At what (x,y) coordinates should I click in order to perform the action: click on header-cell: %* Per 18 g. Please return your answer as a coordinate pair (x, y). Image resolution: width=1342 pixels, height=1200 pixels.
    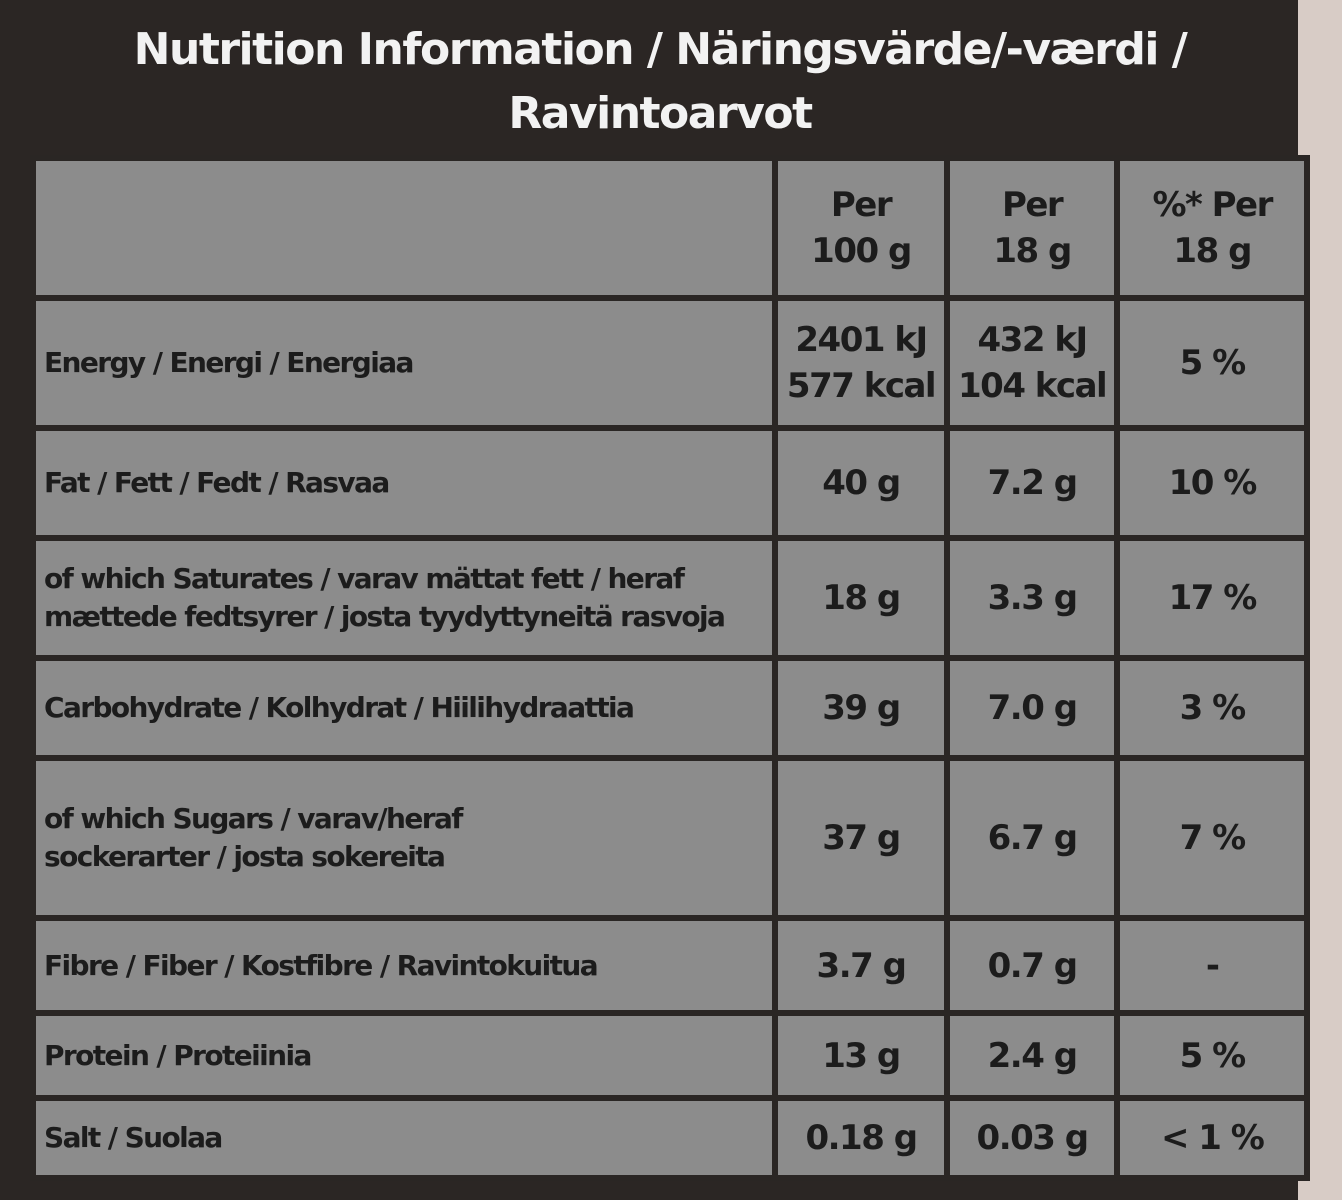
    Looking at the image, I should click on (1212, 228).